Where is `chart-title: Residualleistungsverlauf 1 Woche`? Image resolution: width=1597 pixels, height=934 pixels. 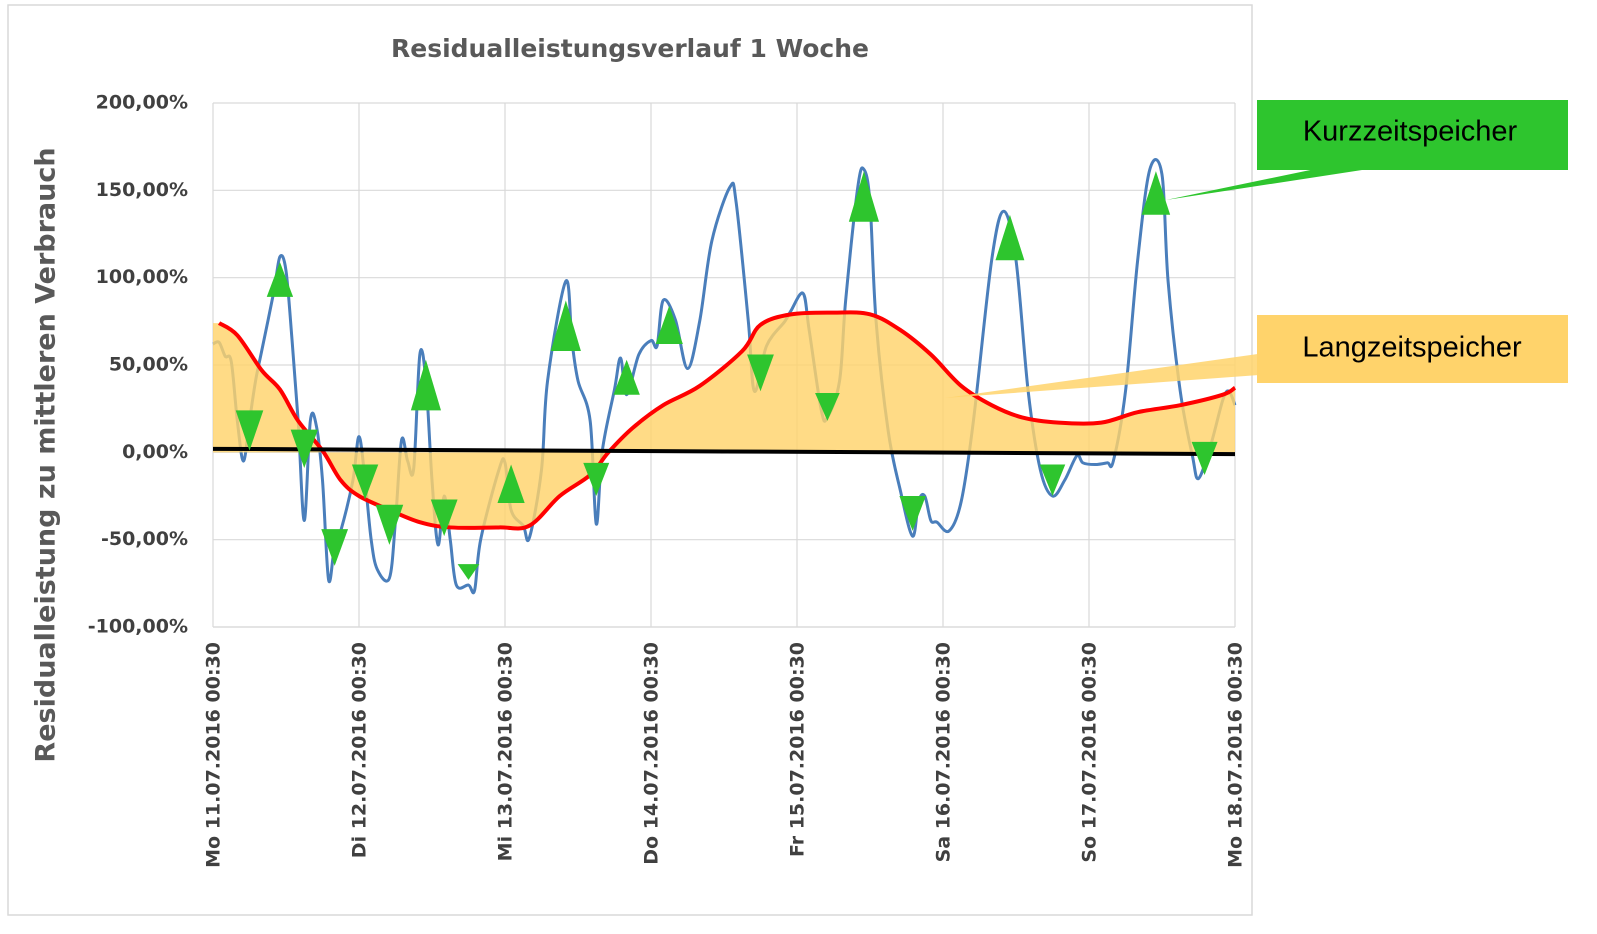
chart-title: Residualleistungsverlauf 1 Woche is located at coordinates (630, 48).